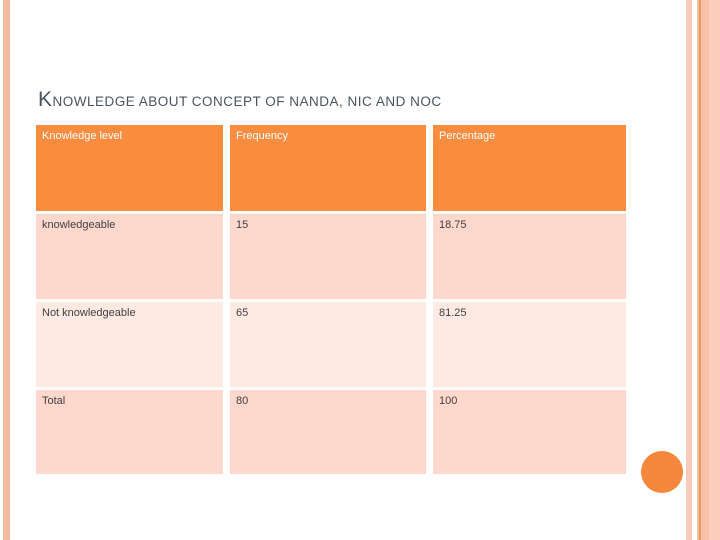 This screenshot has height=540, width=720. I want to click on table-cell-row1-frequency: 15, so click(328, 256).